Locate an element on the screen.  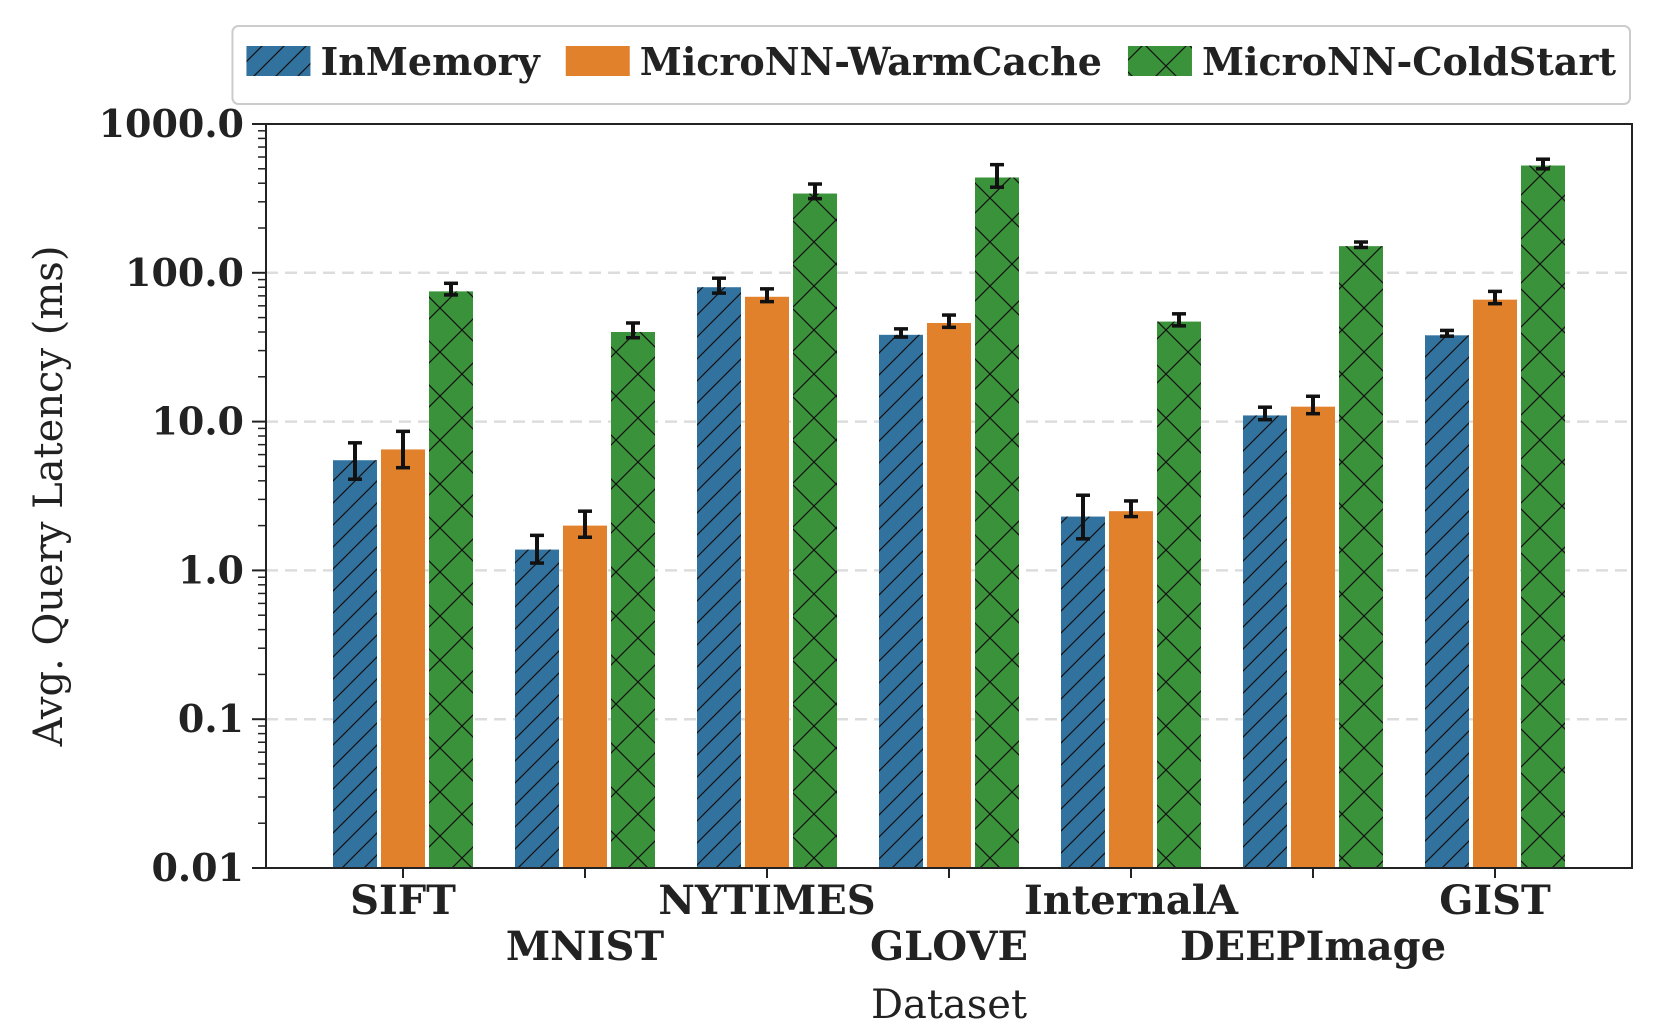
x-tick-label: GLOVE is located at coordinates (949, 946).